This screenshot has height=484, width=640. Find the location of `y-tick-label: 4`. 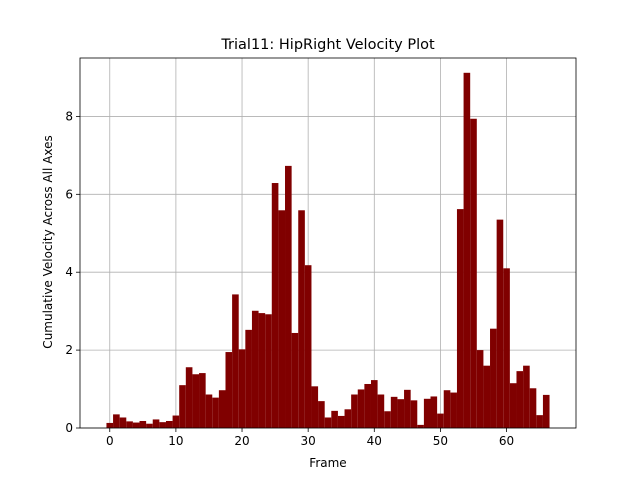

y-tick-label: 4 is located at coordinates (69, 272).